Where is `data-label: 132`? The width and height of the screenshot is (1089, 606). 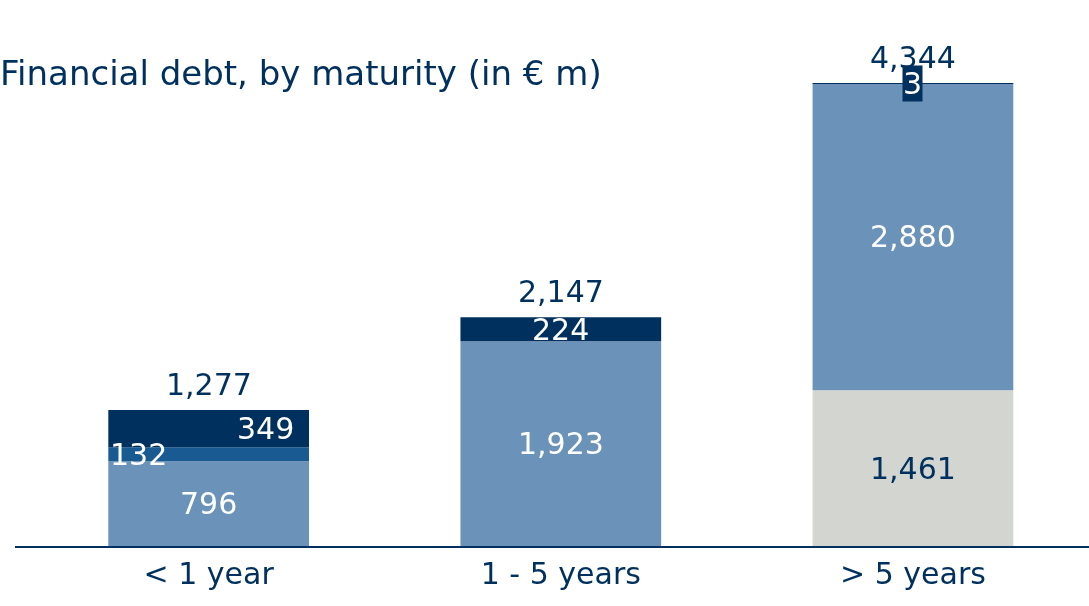
data-label: 132 is located at coordinates (139, 454).